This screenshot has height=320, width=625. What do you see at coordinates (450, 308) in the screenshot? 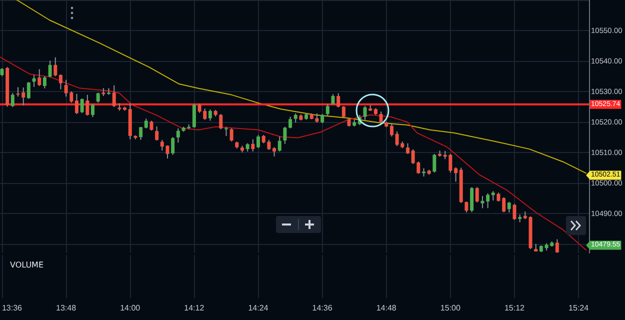
I see `x-tick-label: 15:00` at bounding box center [450, 308].